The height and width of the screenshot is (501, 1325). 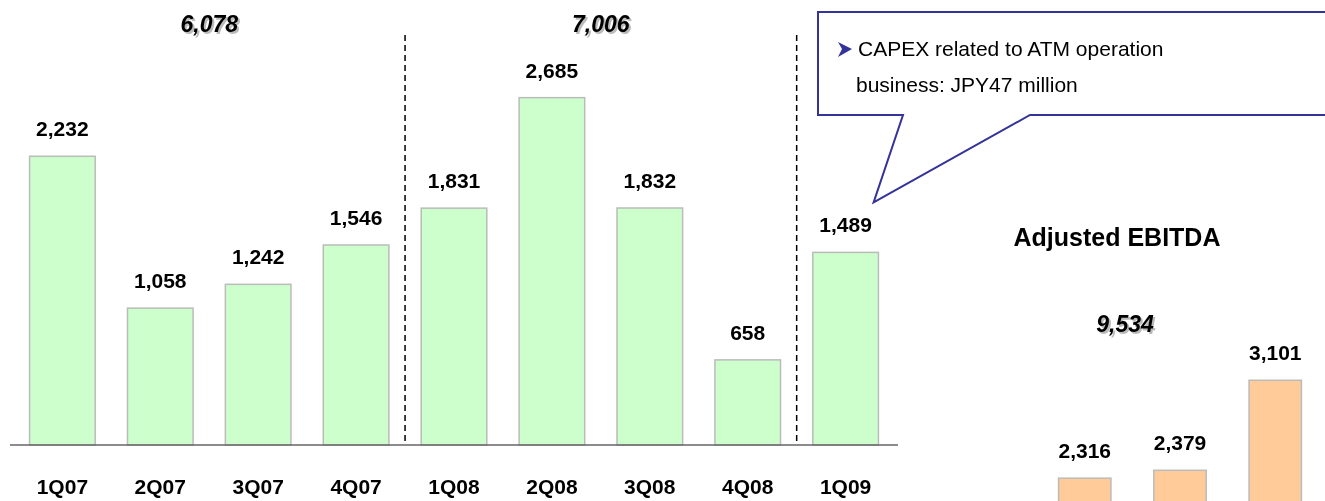 What do you see at coordinates (454, 486) in the screenshot?
I see `x-tick-label: 1Q08` at bounding box center [454, 486].